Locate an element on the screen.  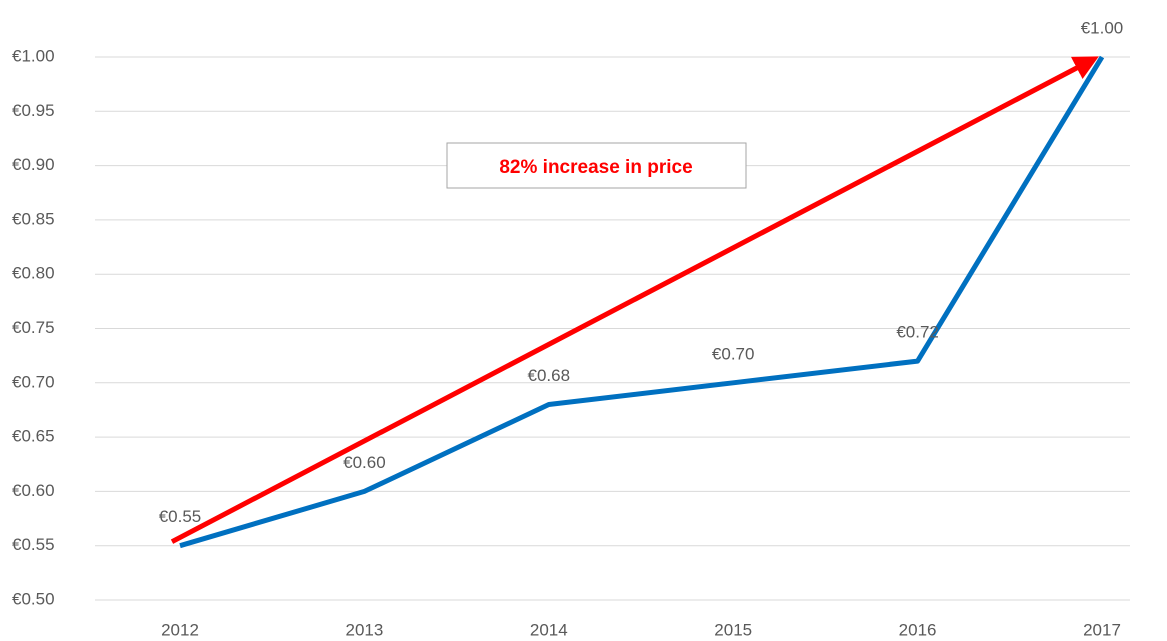
x-tick-label: 2014 is located at coordinates (549, 629).